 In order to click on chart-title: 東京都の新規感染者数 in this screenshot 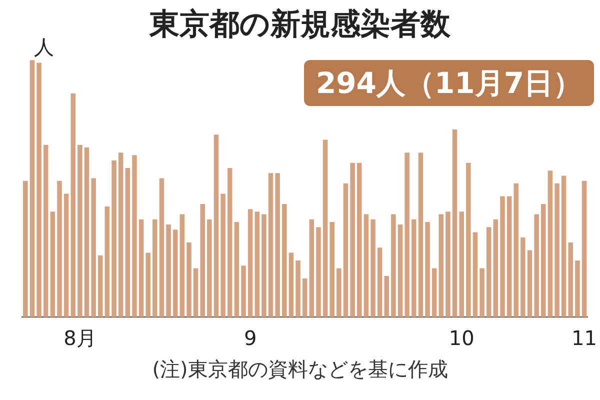, I will do `click(300, 24)`.